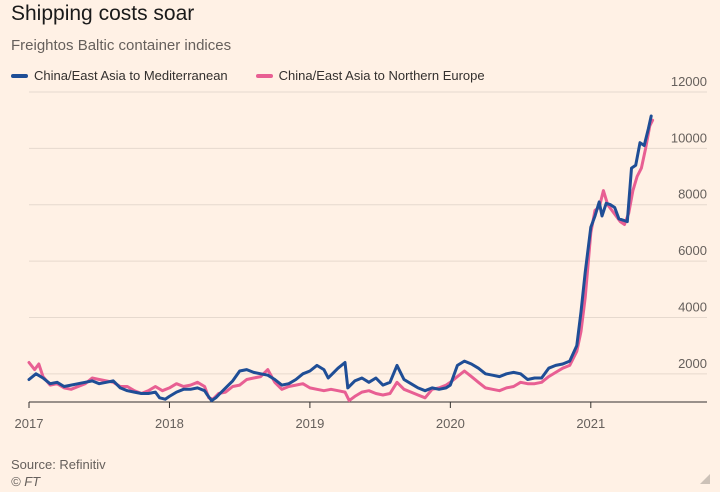 Image resolution: width=720 pixels, height=492 pixels. Describe the element at coordinates (692, 250) in the screenshot. I see `y-tick-label-6000: 6000` at that location.